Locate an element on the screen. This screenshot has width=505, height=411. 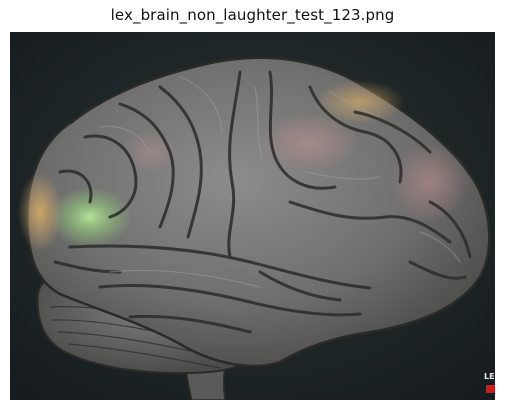
figure-title: lex_brain_non_laughter_test_123.png is located at coordinates (252, 15).